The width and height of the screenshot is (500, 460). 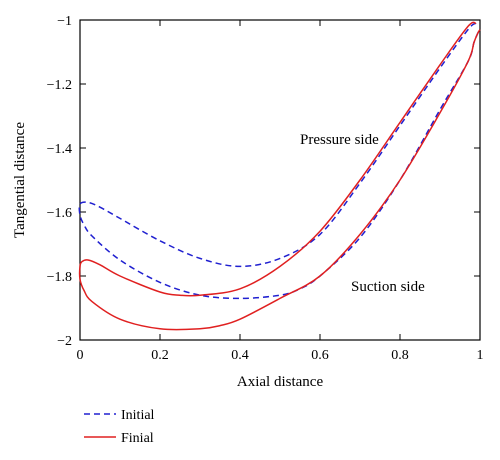 What do you see at coordinates (400, 355) in the screenshot?
I see `x-tick-label: 0.8` at bounding box center [400, 355].